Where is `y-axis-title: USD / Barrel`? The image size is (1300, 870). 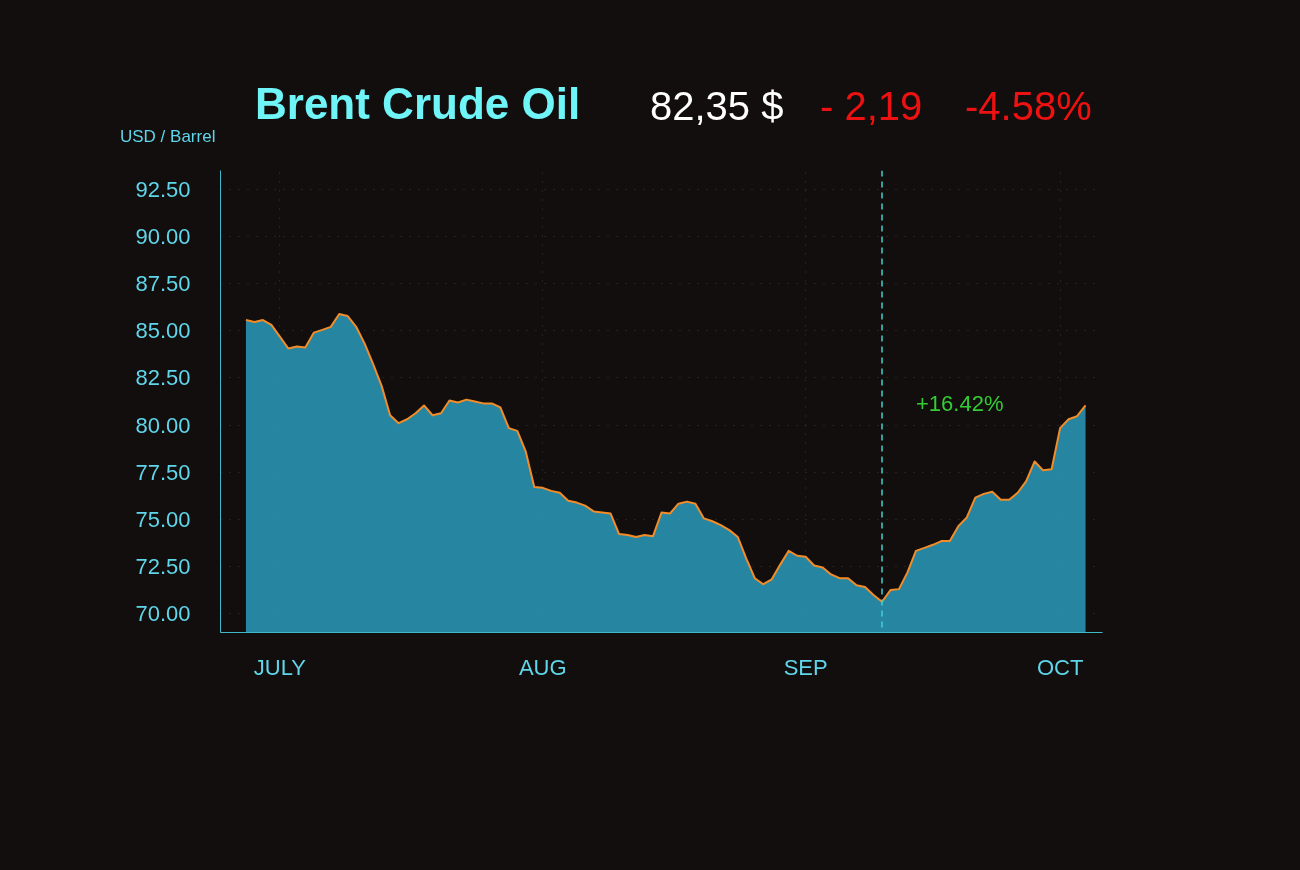 y-axis-title: USD / Barrel is located at coordinates (168, 136).